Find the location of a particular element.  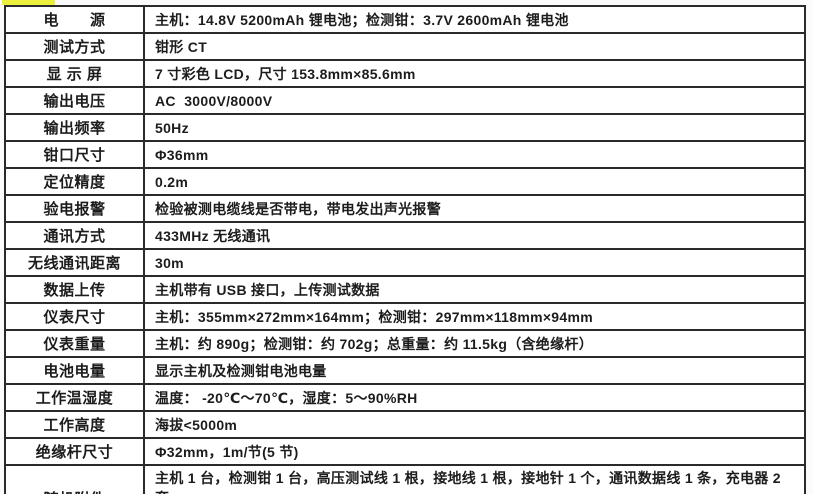

spec-row: 输出频率 50Hz is located at coordinates (405, 127).